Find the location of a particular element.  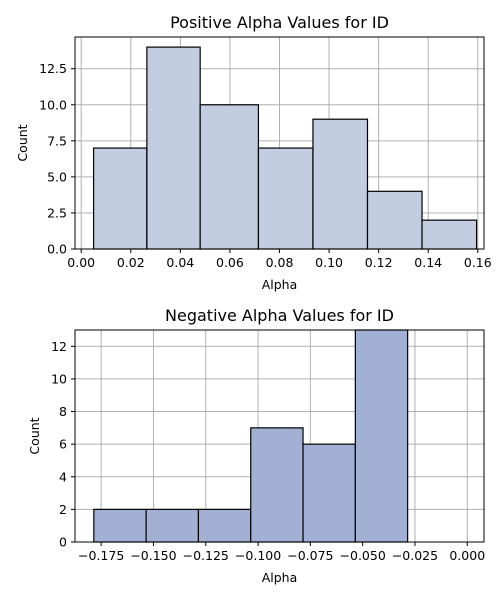

y-tick-label: 12 is located at coordinates (59, 346).